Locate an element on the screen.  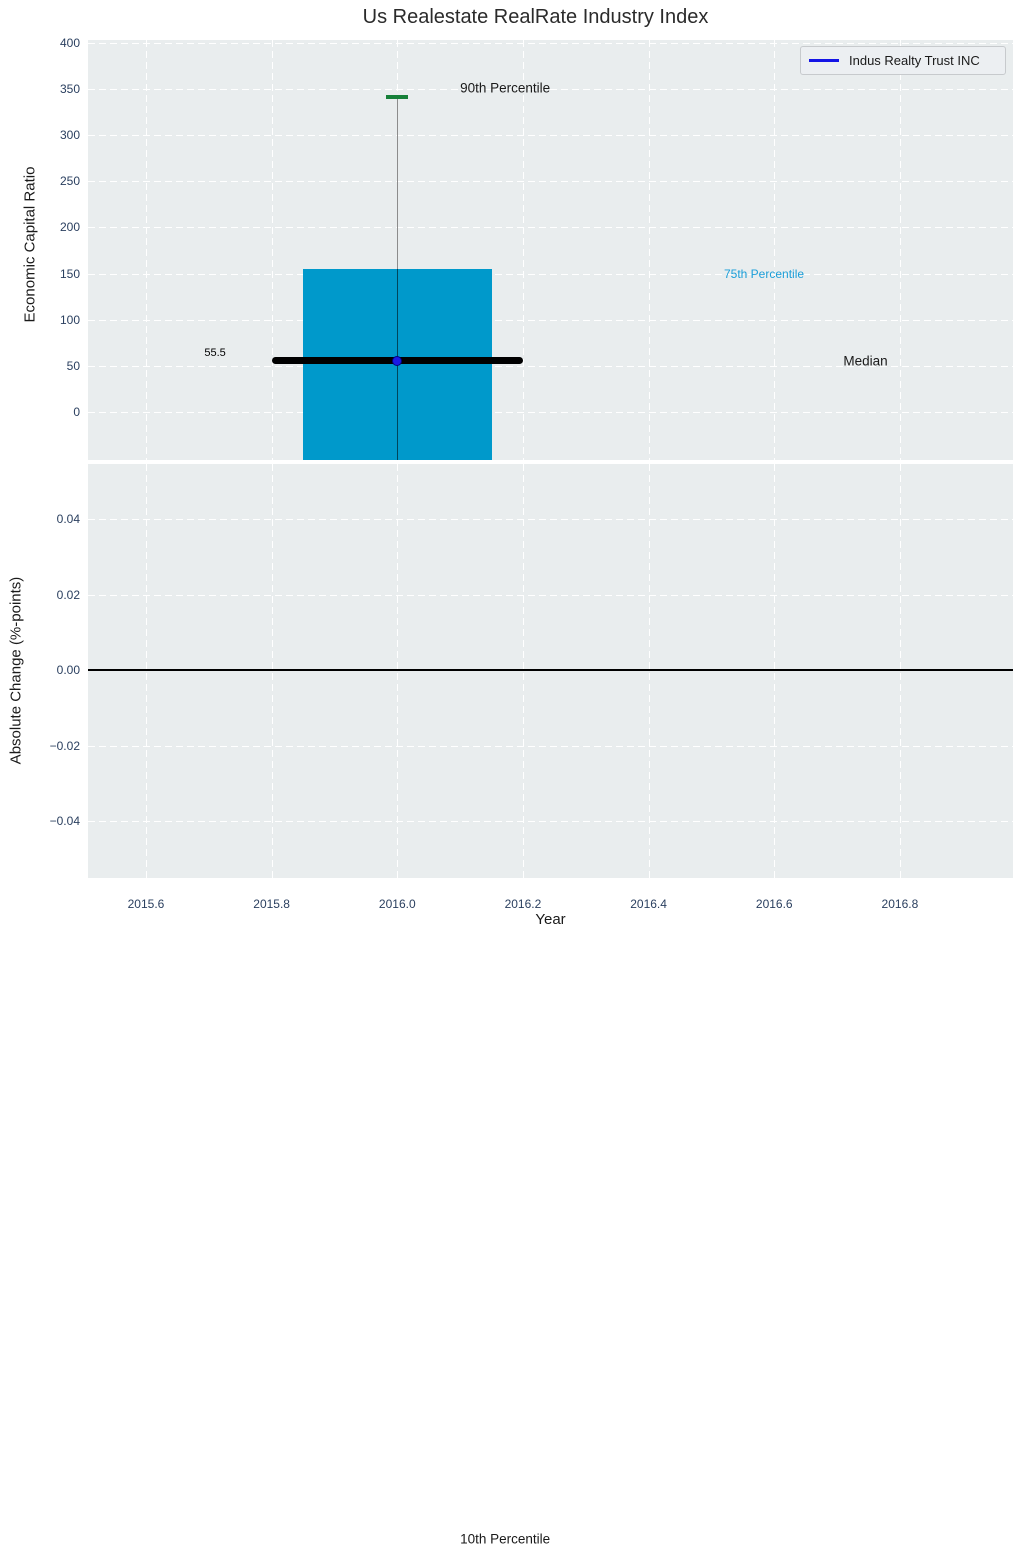
ytick-label: 0.00 is located at coordinates (68, 670).